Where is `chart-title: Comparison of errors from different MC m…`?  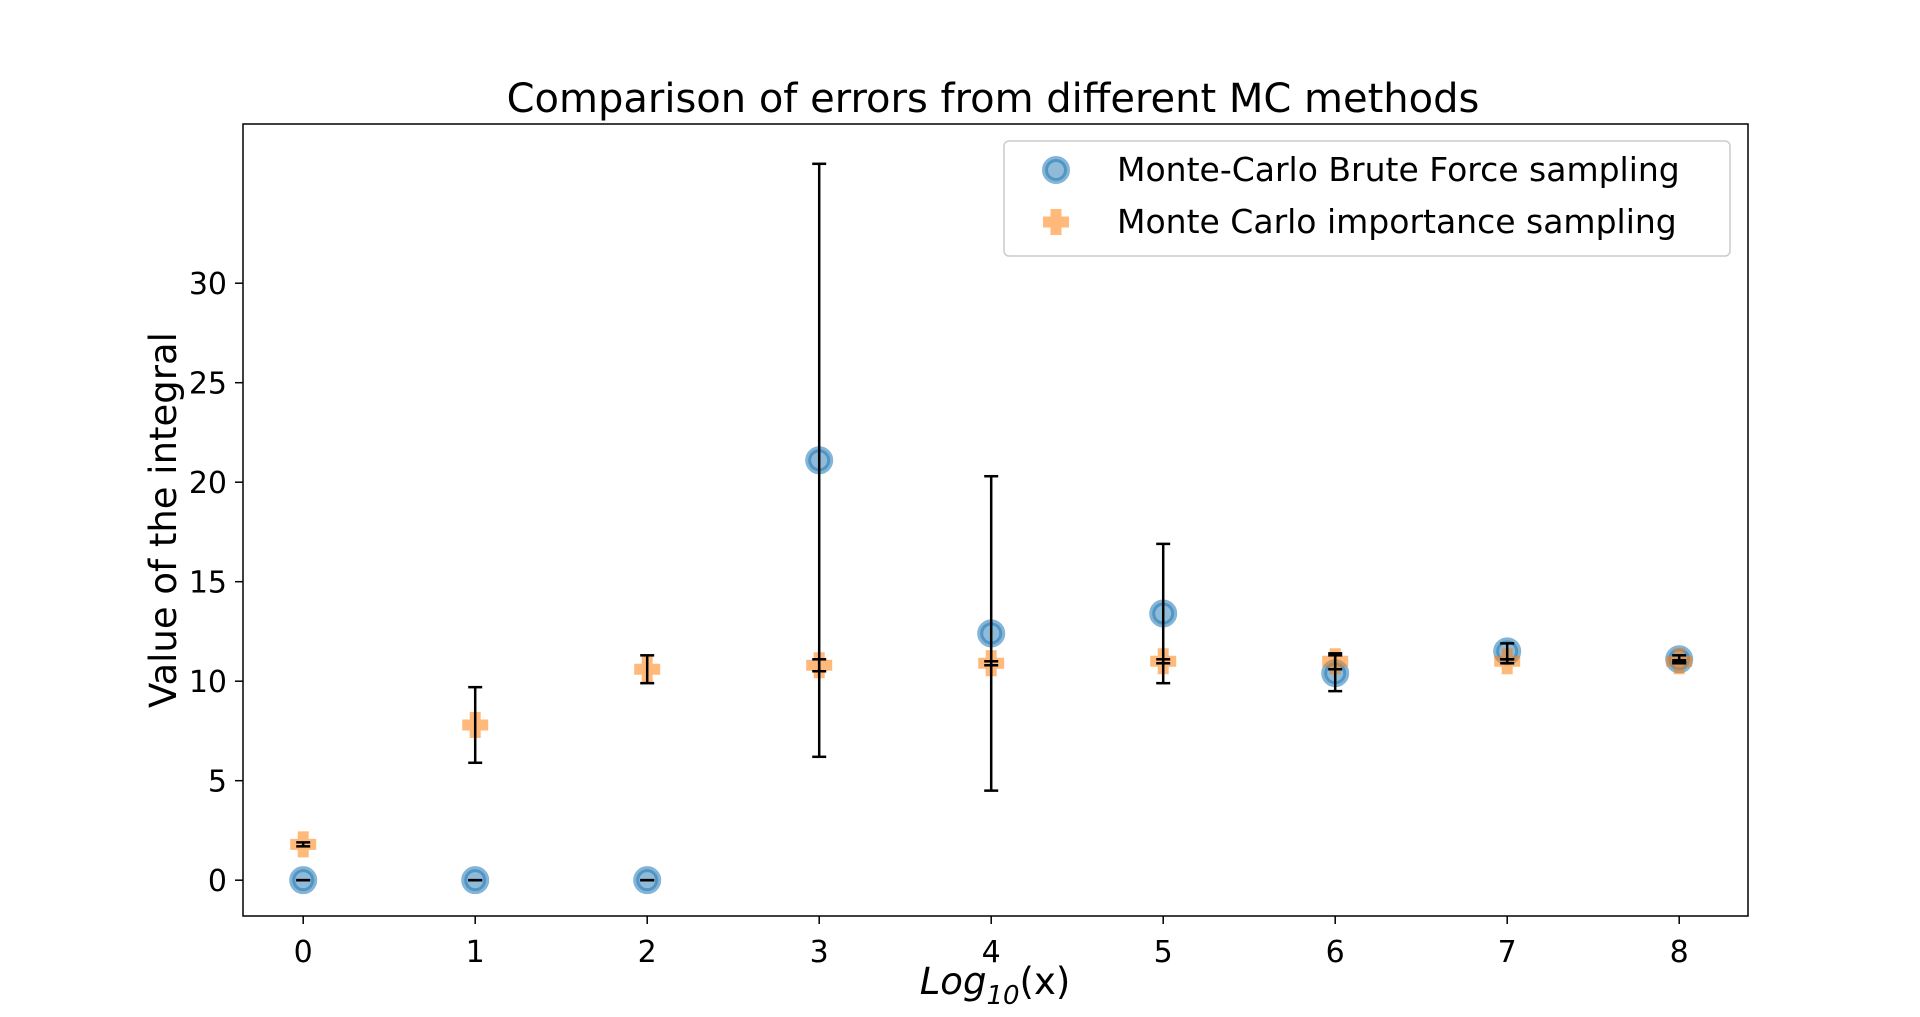
chart-title: Comparison of errors from different MC m… is located at coordinates (993, 99).